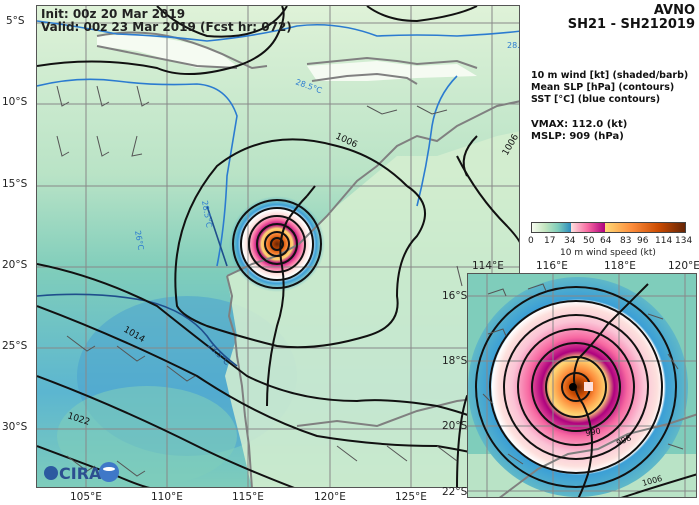 Image resolution: width=699 pixels, height=505 pixels. What do you see at coordinates (552, 266) in the screenshot?
I see `inset-lon-tick: 116°E` at bounding box center [552, 266].